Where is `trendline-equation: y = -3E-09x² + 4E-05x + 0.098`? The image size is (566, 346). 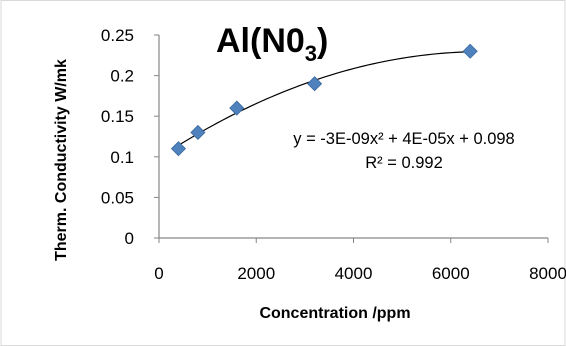 trendline-equation: y = -3E-09x² + 4E-05x + 0.098 is located at coordinates (404, 139).